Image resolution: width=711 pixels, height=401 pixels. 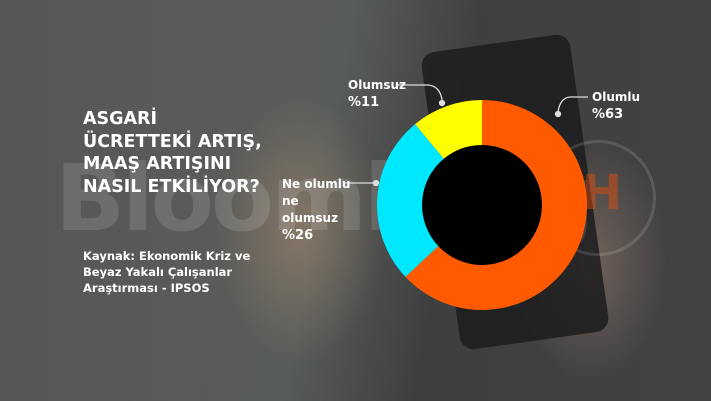 What do you see at coordinates (298, 235) in the screenshot?
I see `slice-value: %26` at bounding box center [298, 235].